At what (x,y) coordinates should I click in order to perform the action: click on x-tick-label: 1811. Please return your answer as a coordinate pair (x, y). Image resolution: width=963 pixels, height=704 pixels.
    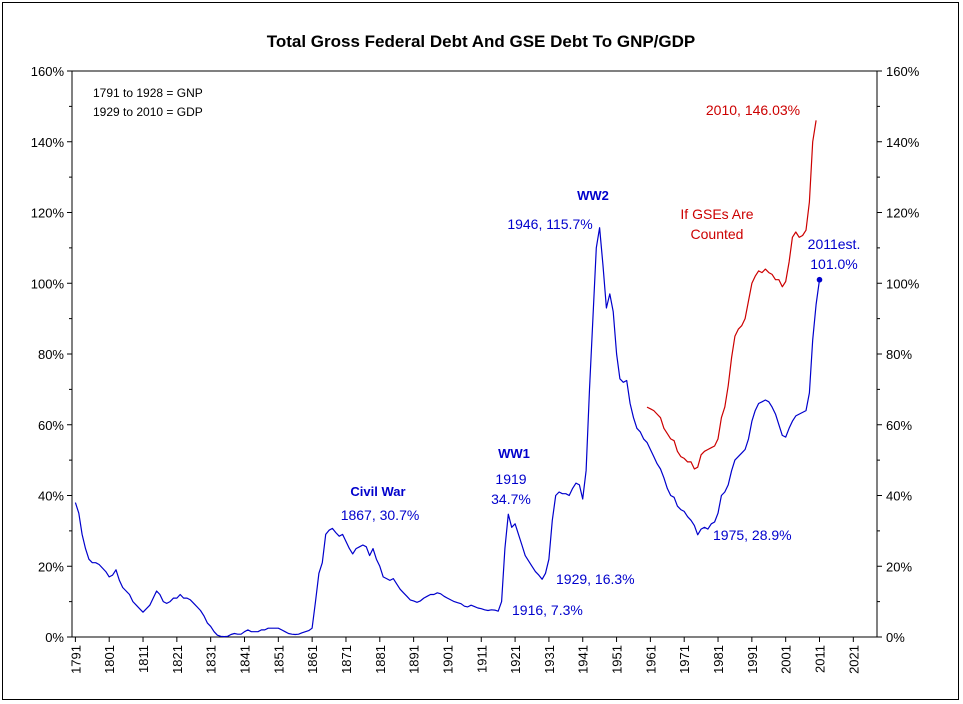
    Looking at the image, I should click on (143, 659).